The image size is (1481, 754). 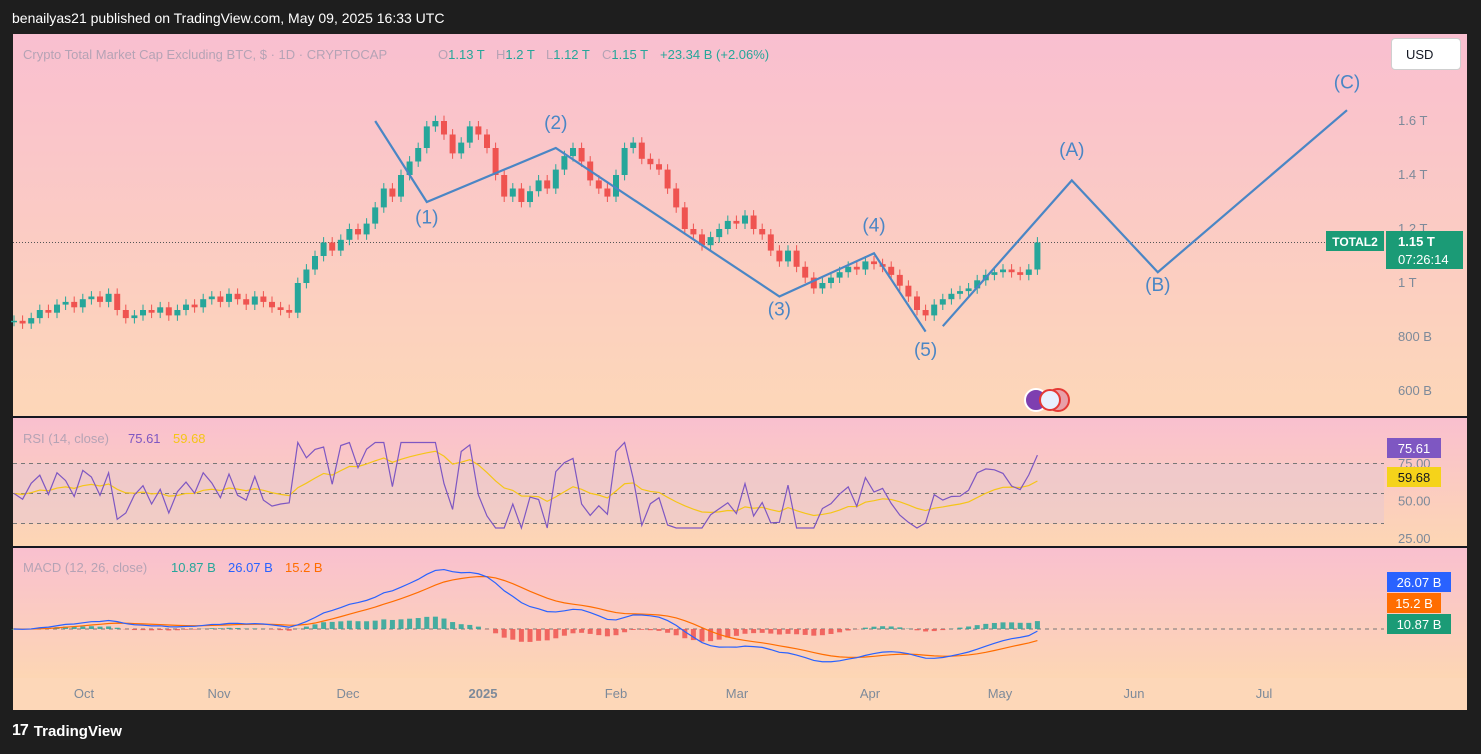 I want to click on currency-button: USD, so click(x=1426, y=54).